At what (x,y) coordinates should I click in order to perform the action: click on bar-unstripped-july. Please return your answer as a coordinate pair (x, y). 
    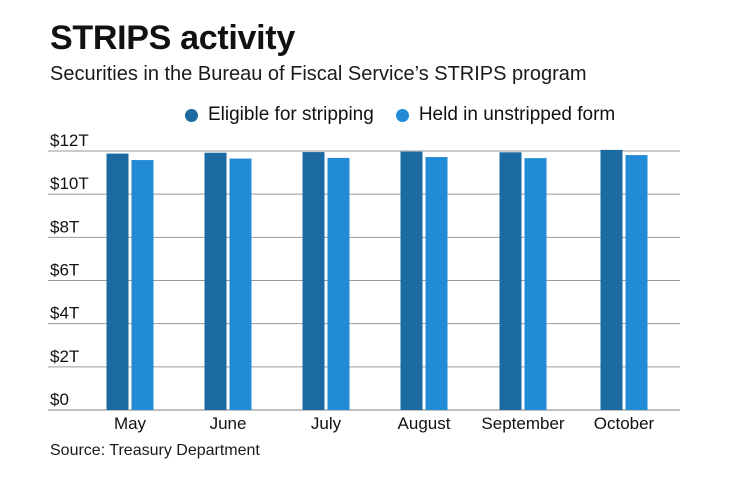
    Looking at the image, I should click on (338, 283).